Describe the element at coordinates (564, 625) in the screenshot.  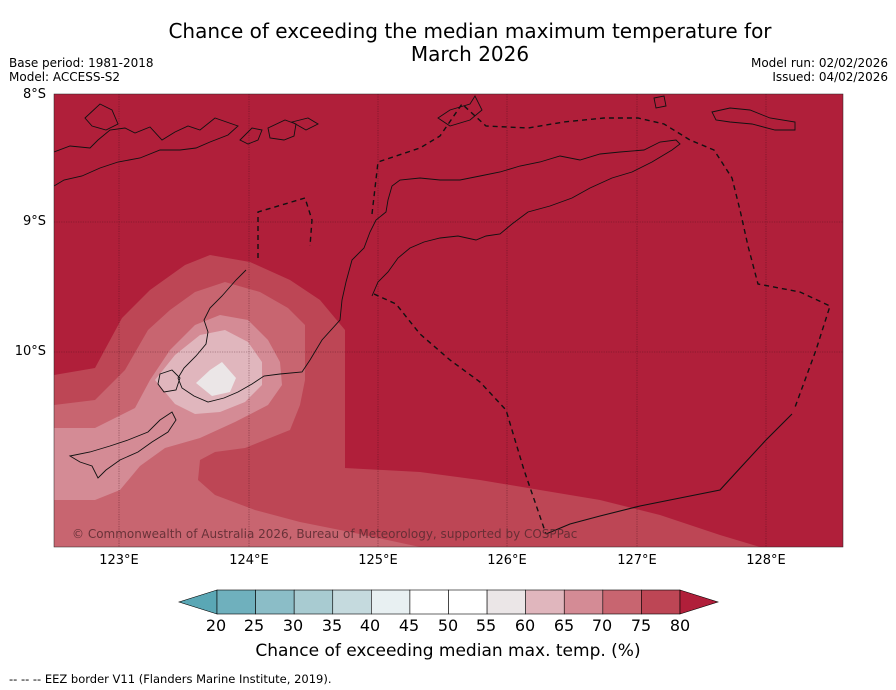
I see `colorbar-tick: 65` at that location.